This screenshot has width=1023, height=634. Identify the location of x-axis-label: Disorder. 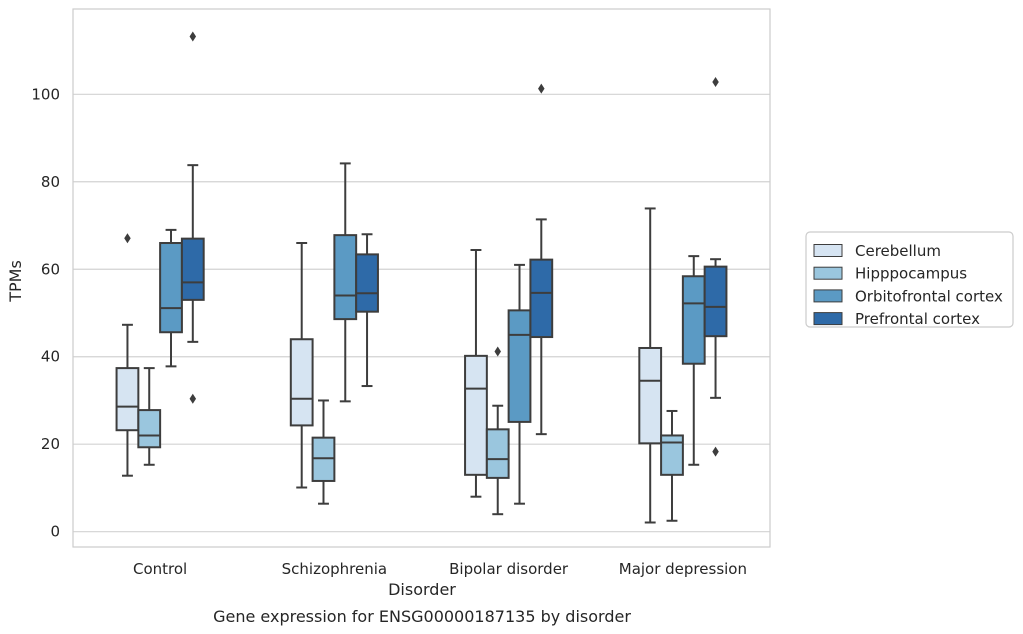
(422, 589).